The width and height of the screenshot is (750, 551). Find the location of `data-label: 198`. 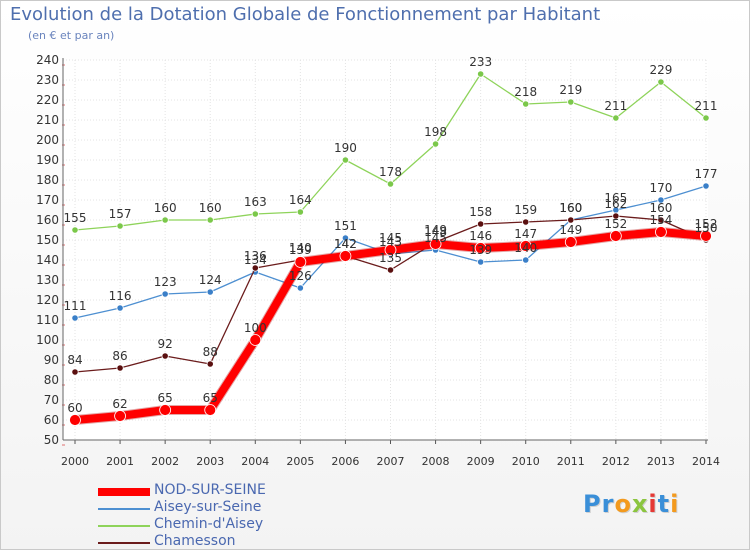

data-label: 198 is located at coordinates (435, 132).